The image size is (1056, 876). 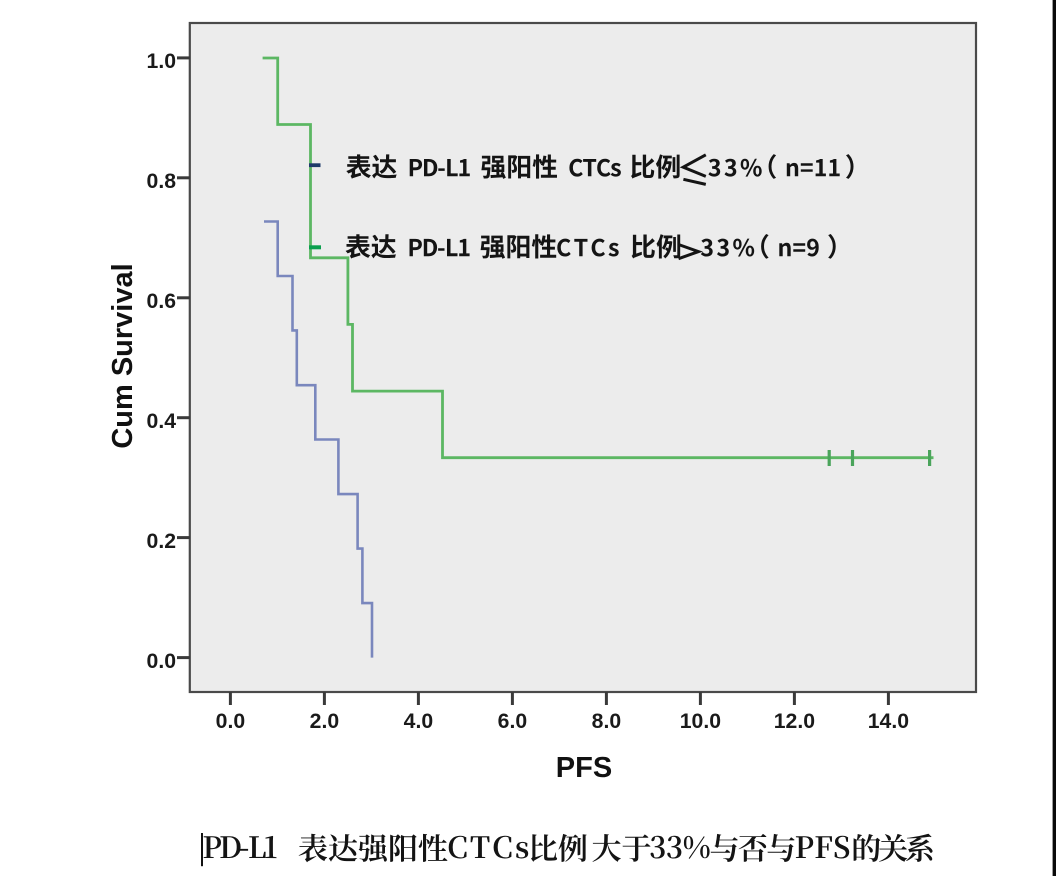 What do you see at coordinates (161, 61) in the screenshot?
I see `svg-text: 1.0` at bounding box center [161, 61].